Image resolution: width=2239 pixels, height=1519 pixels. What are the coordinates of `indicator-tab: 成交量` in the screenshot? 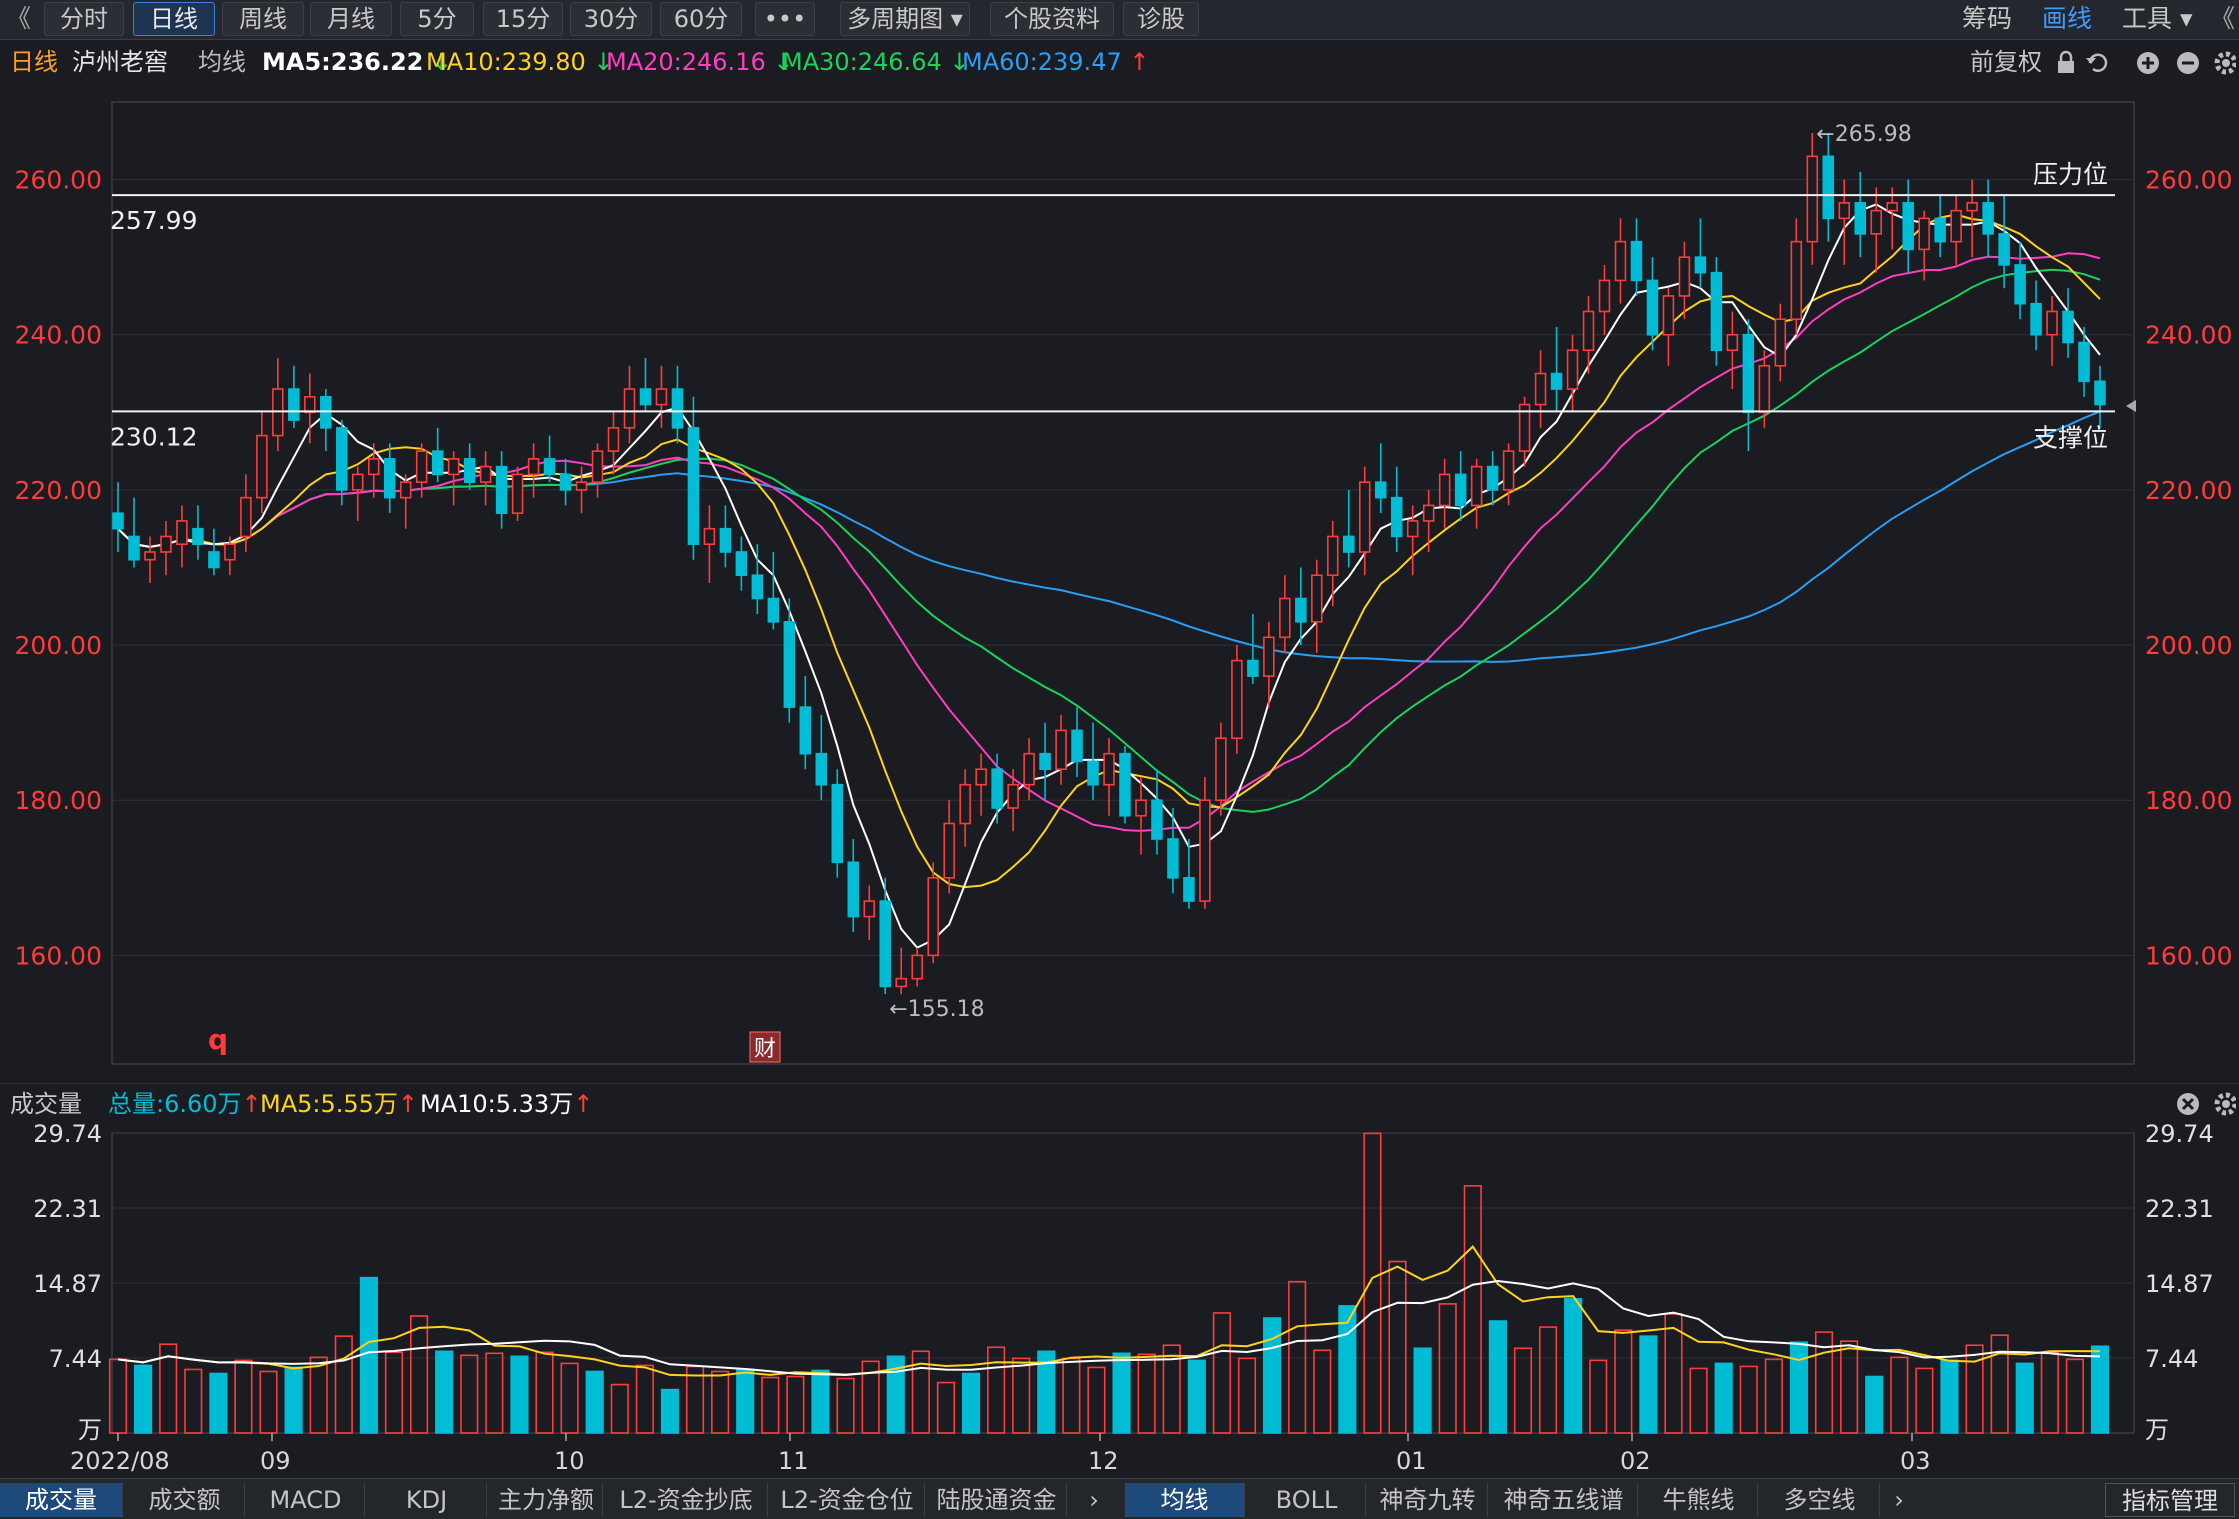 It's located at (61, 1500).